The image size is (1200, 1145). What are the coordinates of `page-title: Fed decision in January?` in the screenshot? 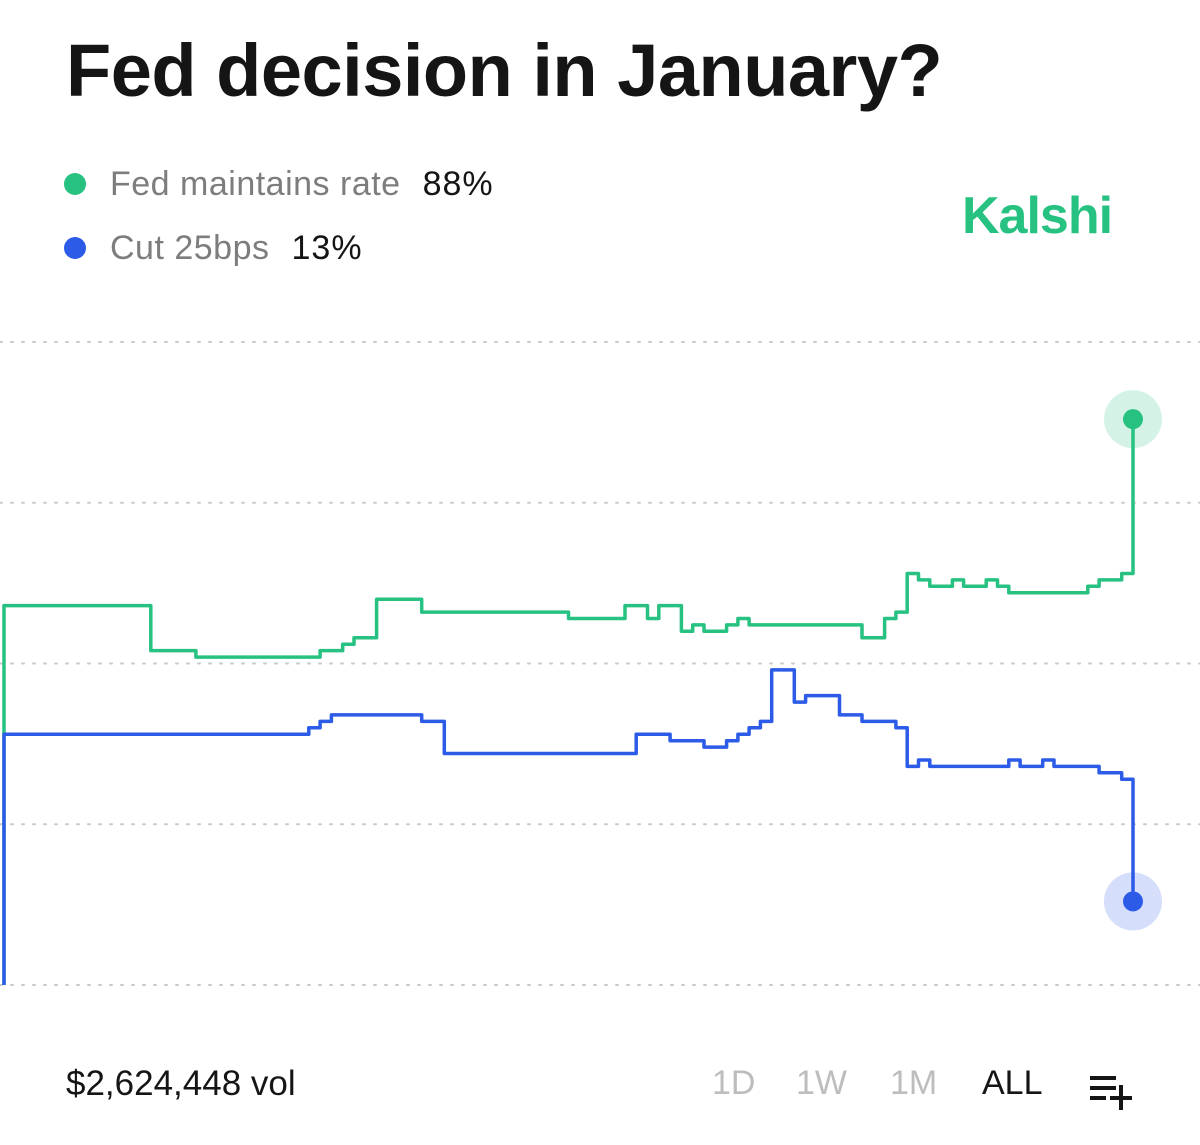 It's located at (504, 70).